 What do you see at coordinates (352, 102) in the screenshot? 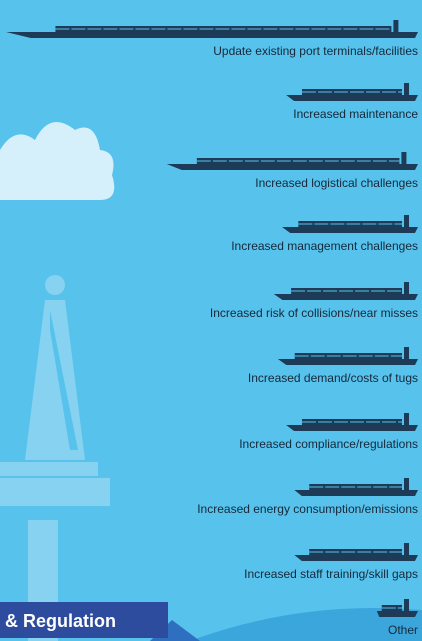
I see `ship: Increased maintenance` at bounding box center [352, 102].